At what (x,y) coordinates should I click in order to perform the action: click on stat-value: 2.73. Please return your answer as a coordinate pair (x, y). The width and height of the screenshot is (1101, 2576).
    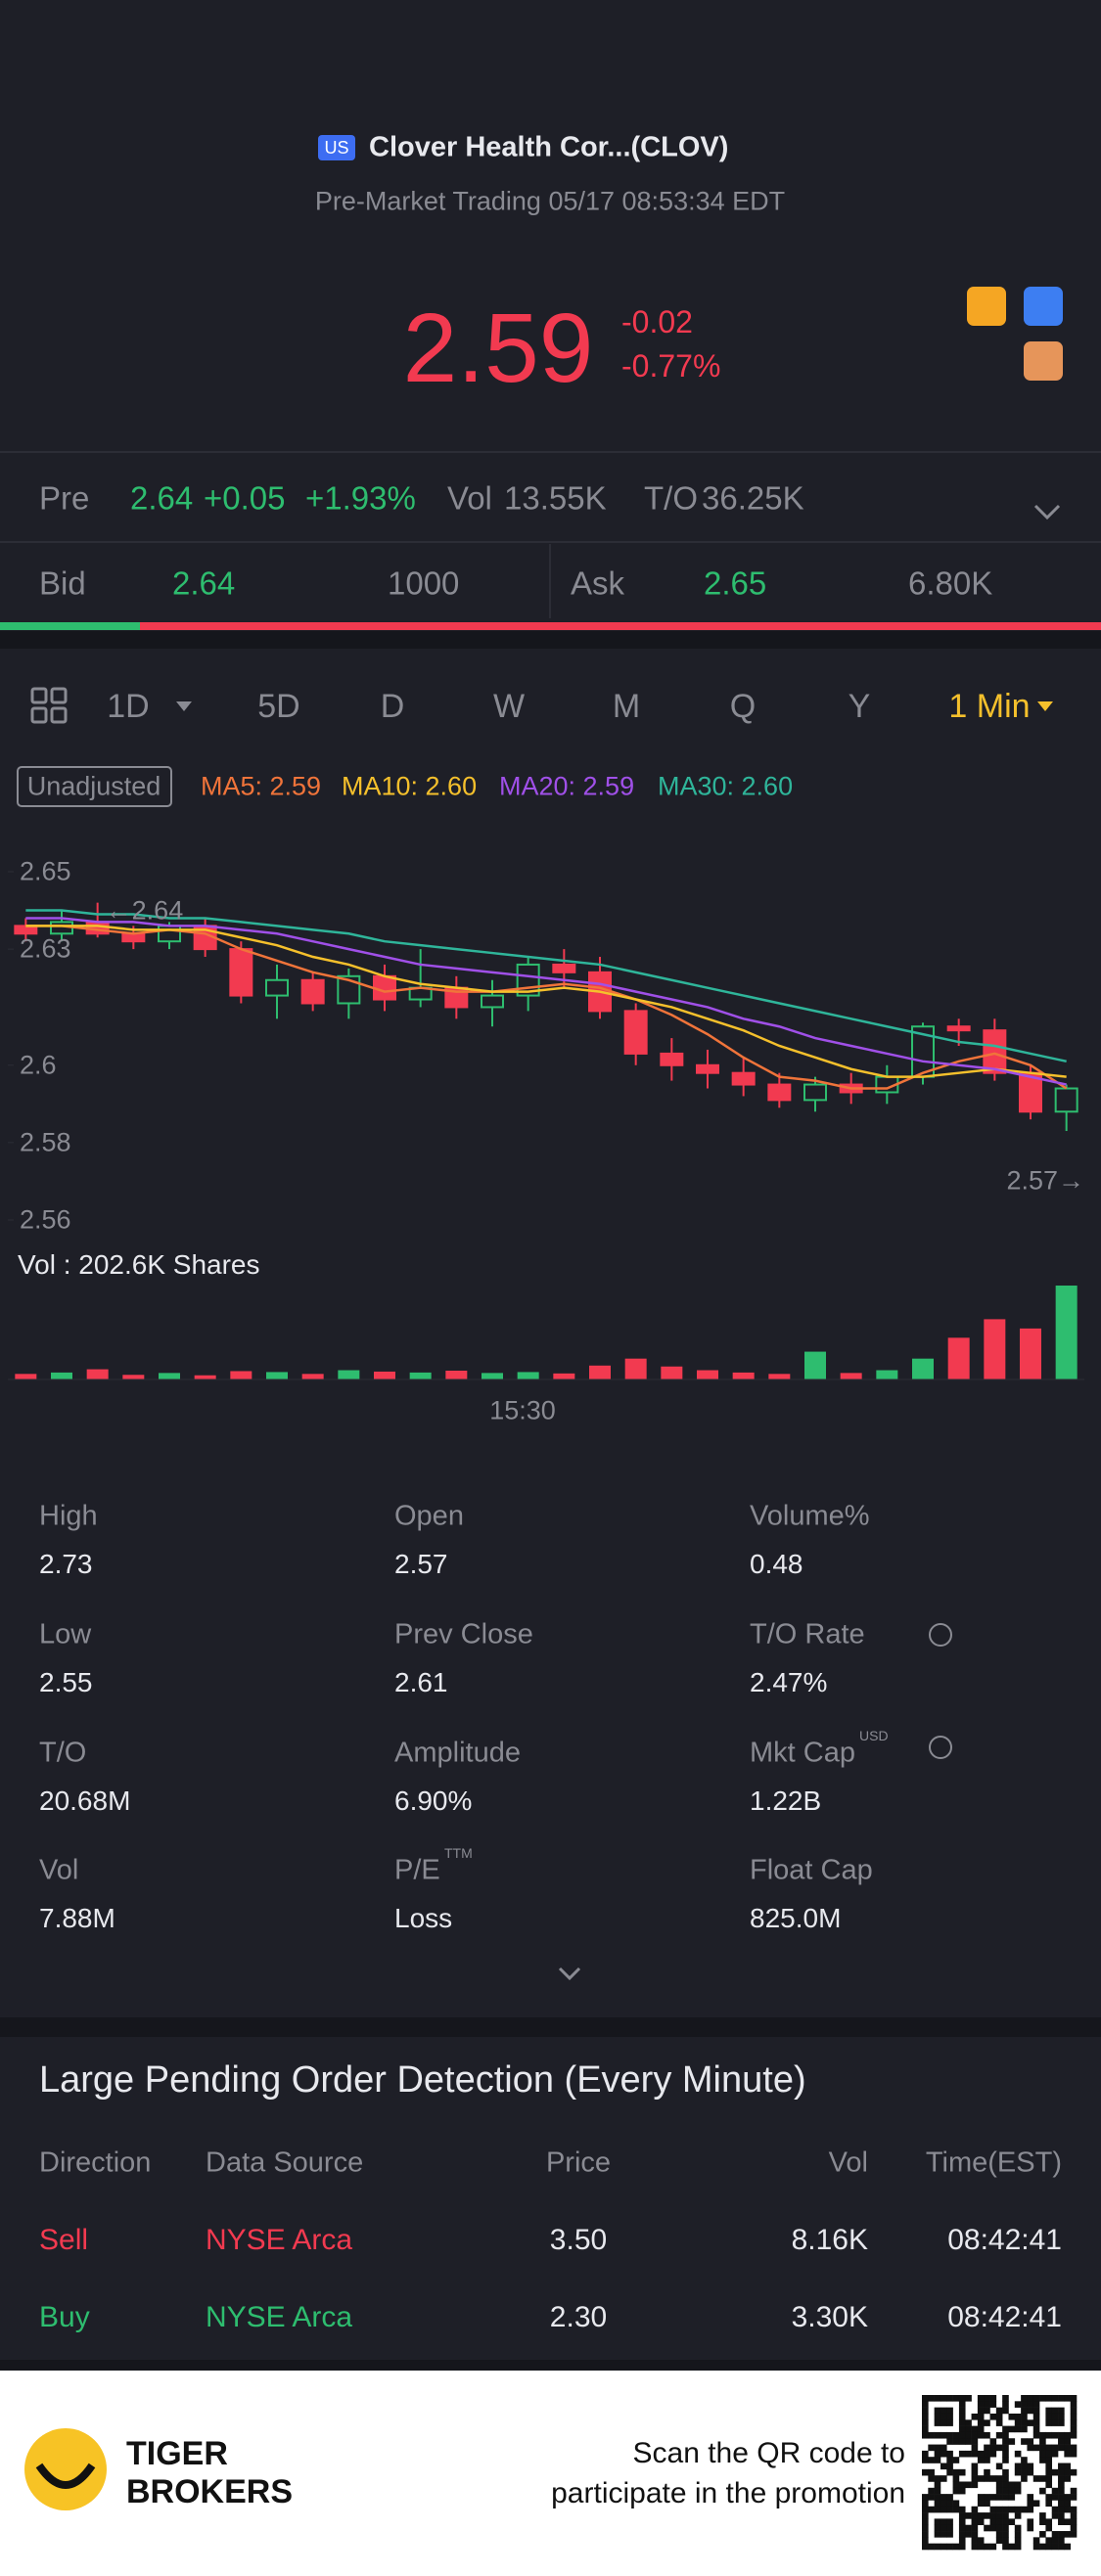
    Looking at the image, I should click on (66, 1564).